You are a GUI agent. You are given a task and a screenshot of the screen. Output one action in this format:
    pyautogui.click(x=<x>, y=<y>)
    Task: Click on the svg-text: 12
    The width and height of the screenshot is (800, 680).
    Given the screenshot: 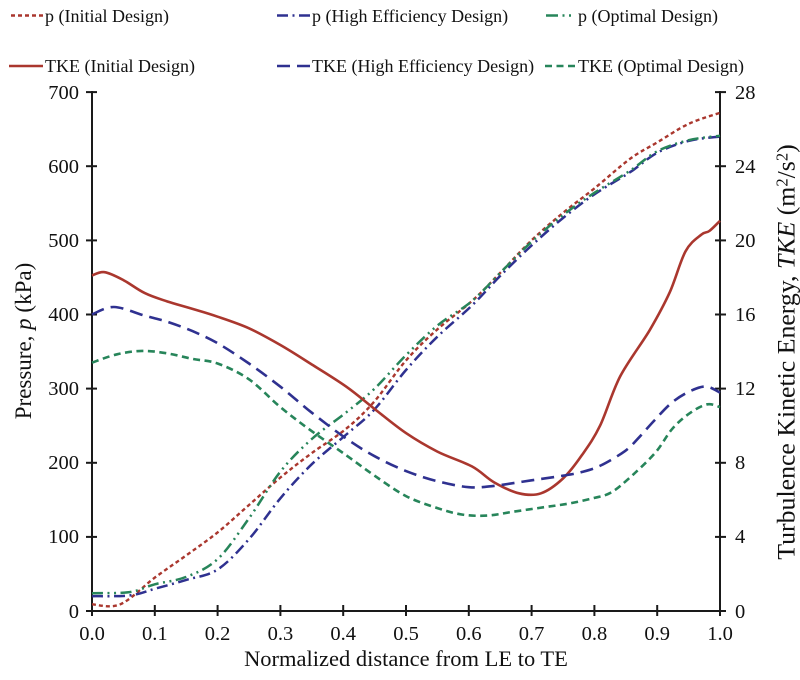 What is the action you would take?
    pyautogui.click(x=745, y=389)
    